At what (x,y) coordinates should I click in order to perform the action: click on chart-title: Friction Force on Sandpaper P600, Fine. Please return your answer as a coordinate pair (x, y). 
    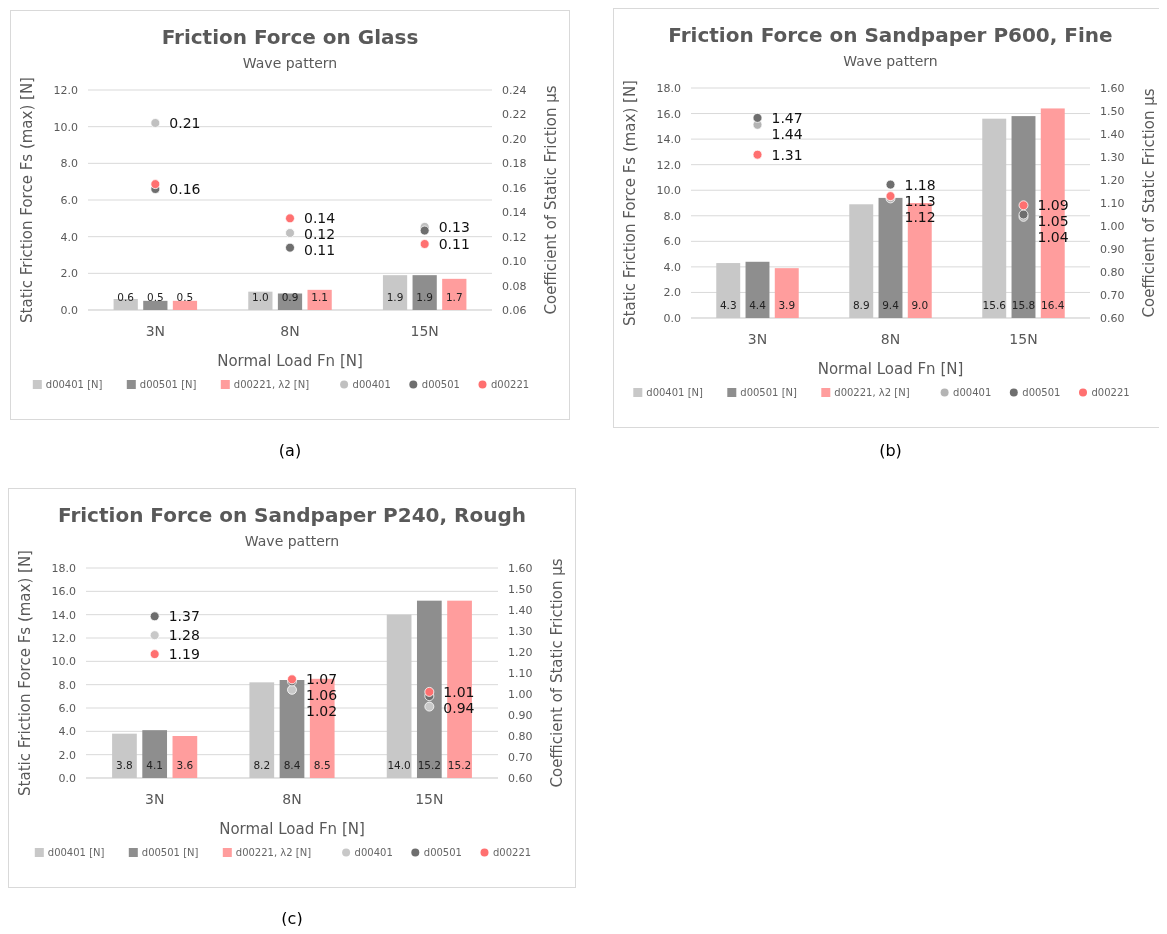
    Looking at the image, I should click on (890, 35).